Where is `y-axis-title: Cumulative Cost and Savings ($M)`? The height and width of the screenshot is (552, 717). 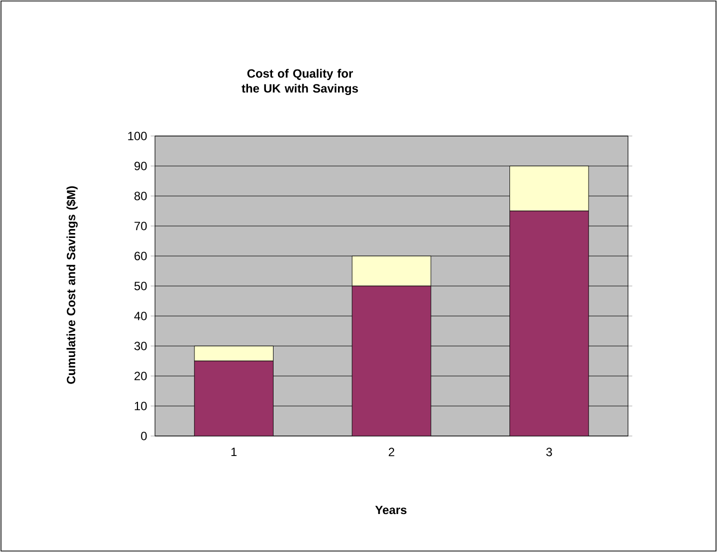 y-axis-title: Cumulative Cost and Savings ($M) is located at coordinates (72, 285).